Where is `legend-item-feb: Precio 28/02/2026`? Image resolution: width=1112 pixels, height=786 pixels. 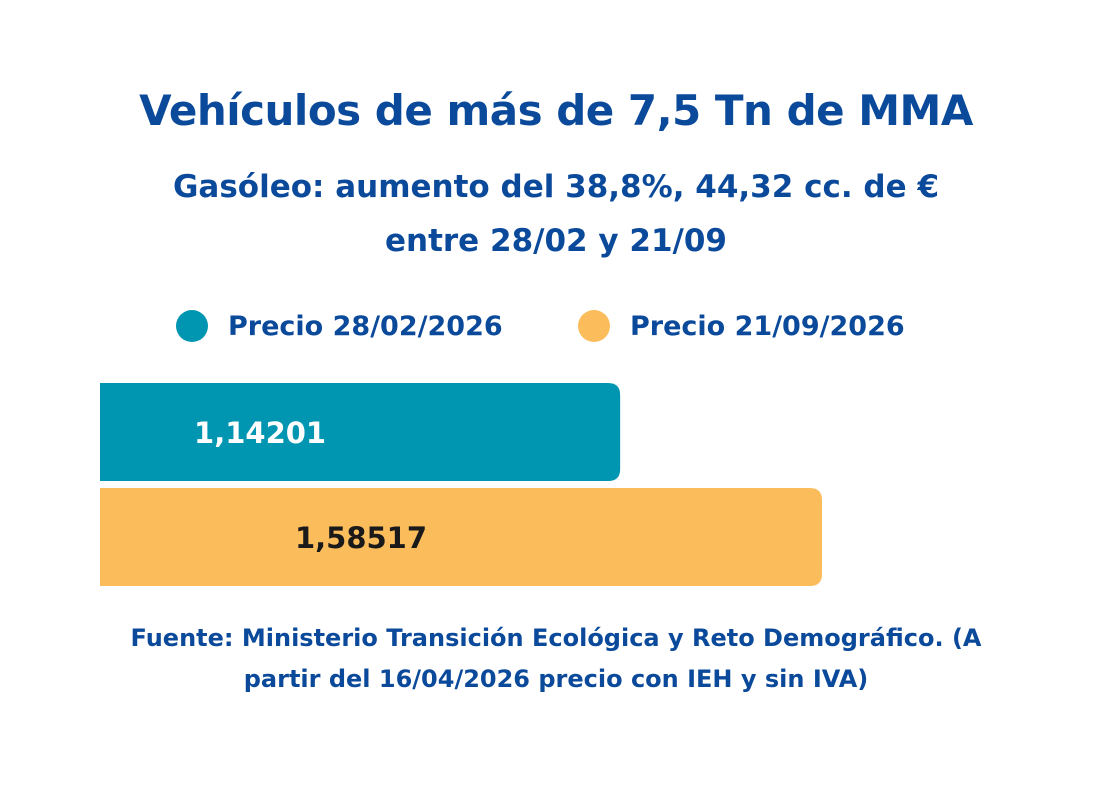 legend-item-feb: Precio 28/02/2026 is located at coordinates (339, 326).